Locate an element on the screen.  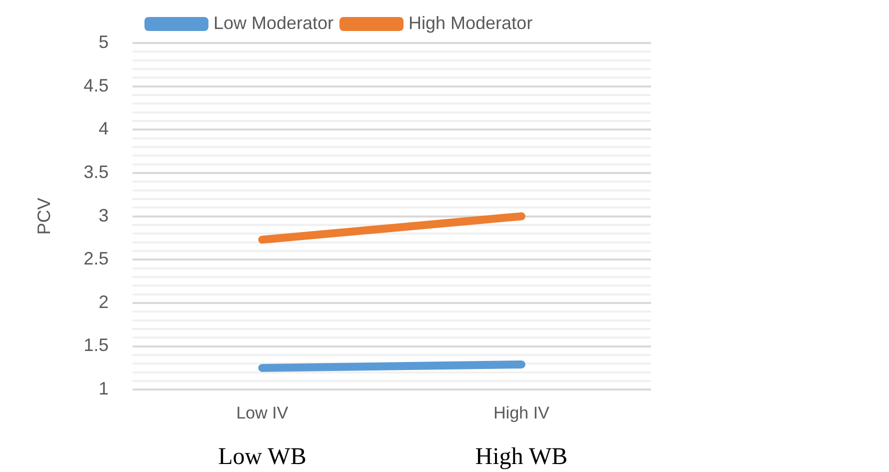
x-tick-label: Low IV is located at coordinates (262, 412).